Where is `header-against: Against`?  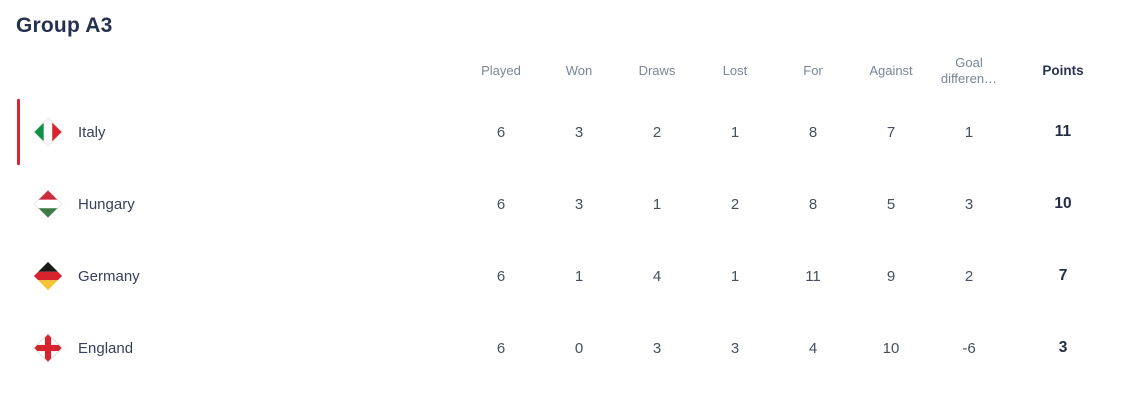 header-against: Against is located at coordinates (891, 70).